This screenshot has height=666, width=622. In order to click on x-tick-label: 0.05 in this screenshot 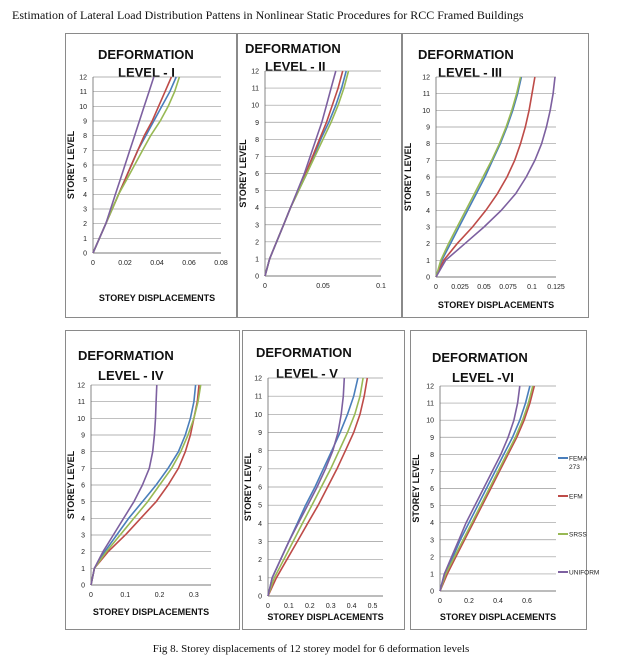, I will do `click(484, 287)`.